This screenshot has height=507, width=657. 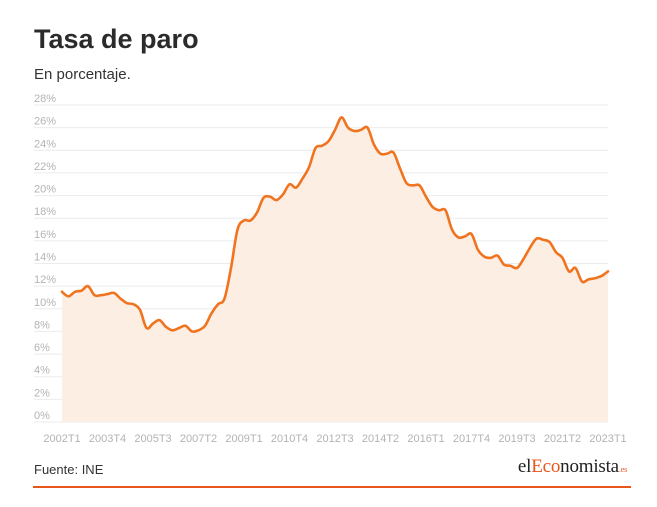 I want to click on data-point-2002T1, so click(x=62, y=292).